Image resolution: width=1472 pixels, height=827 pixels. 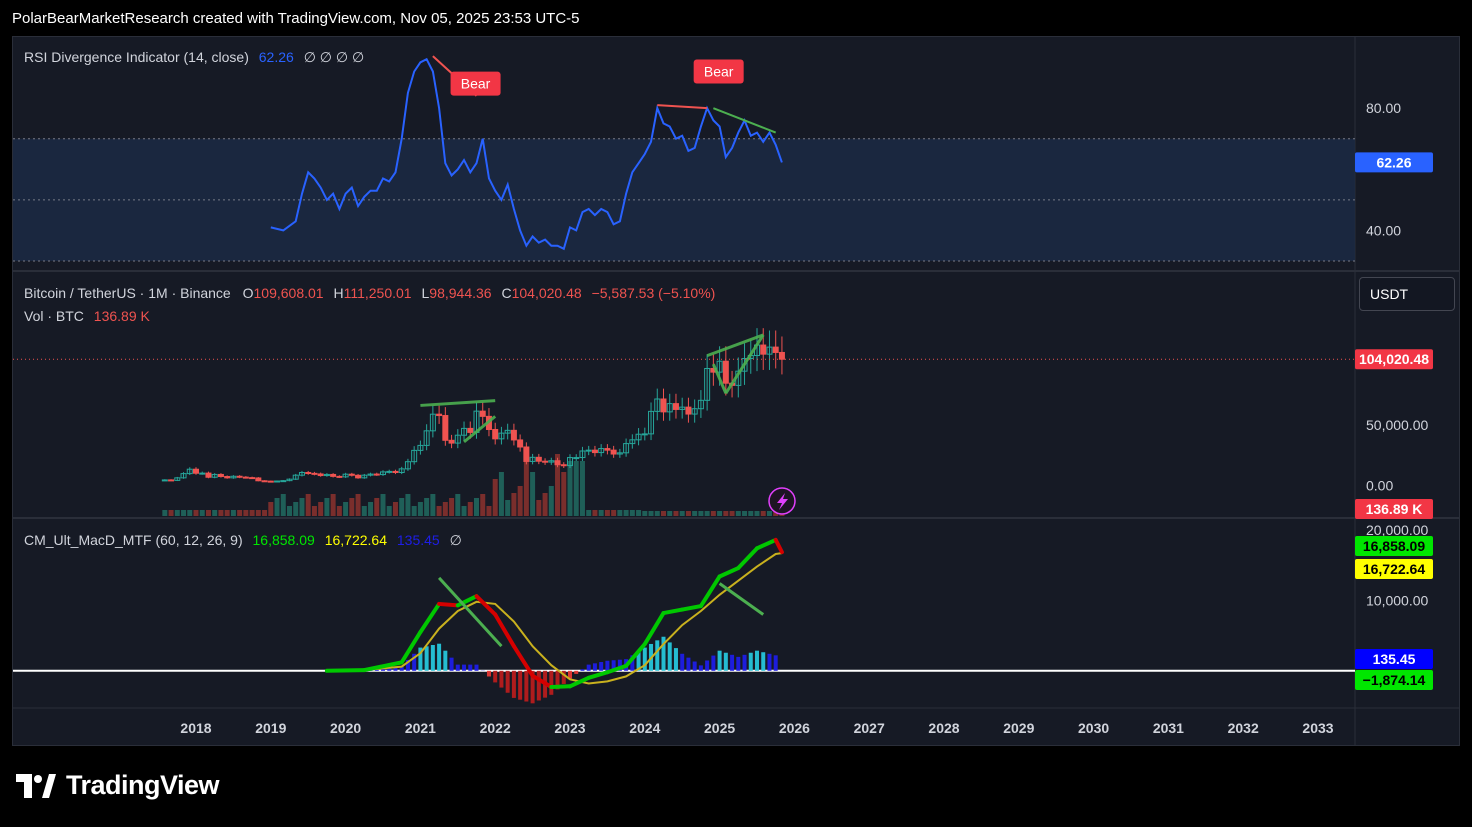 I want to click on close-value: 104,020.48, so click(x=546, y=293).